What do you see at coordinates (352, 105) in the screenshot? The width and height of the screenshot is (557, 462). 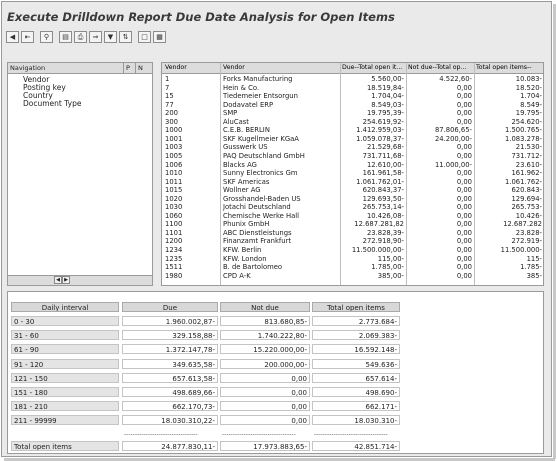 I see `table-row: 77 Dodavatel ERP 8.549,03- 0,00 8.549-` at bounding box center [352, 105].